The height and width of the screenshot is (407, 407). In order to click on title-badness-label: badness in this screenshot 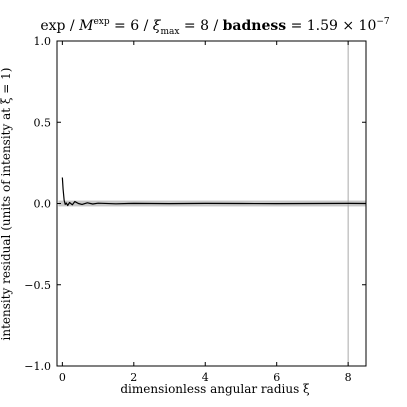, I will do `click(255, 26)`.